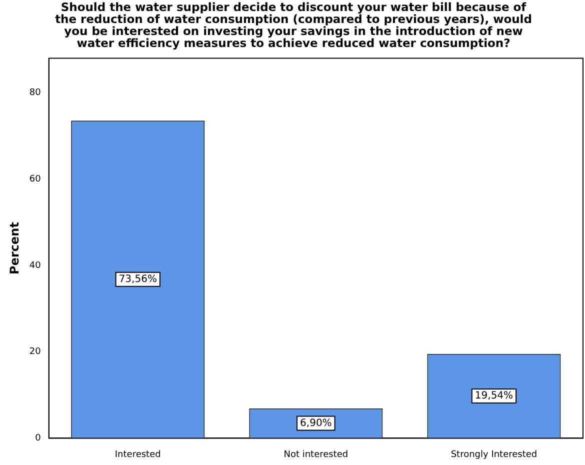 The width and height of the screenshot is (585, 465). What do you see at coordinates (35, 179) in the screenshot?
I see `y-tick-label: 60` at bounding box center [35, 179].